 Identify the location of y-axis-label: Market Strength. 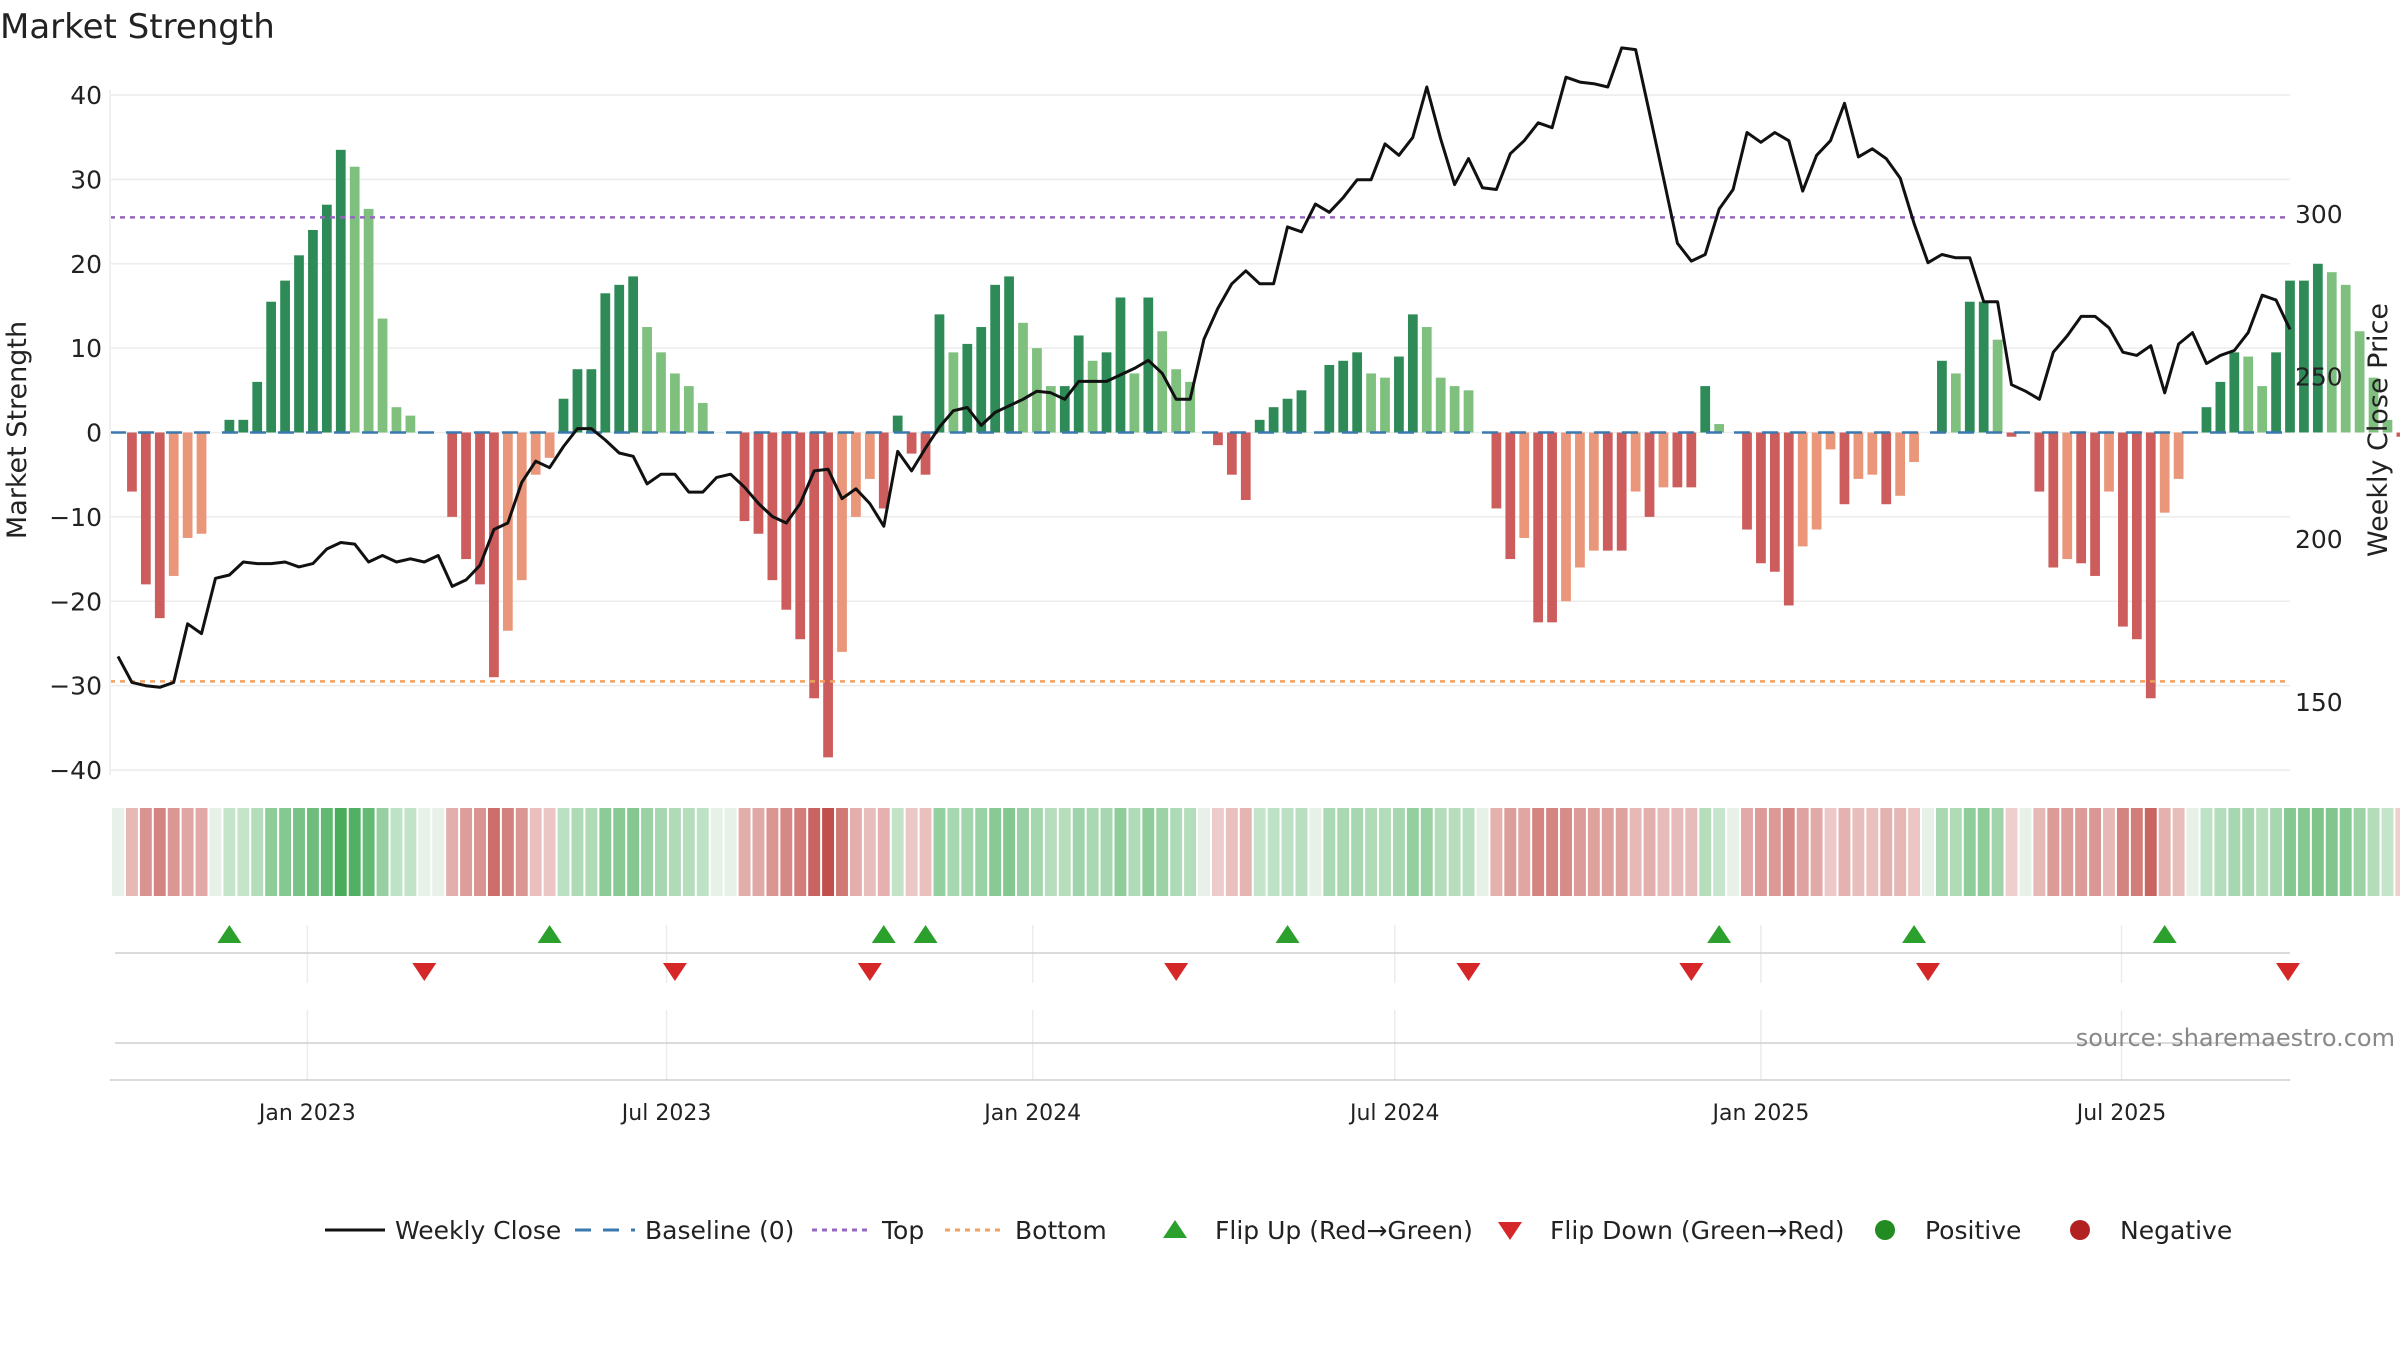
(17, 430).